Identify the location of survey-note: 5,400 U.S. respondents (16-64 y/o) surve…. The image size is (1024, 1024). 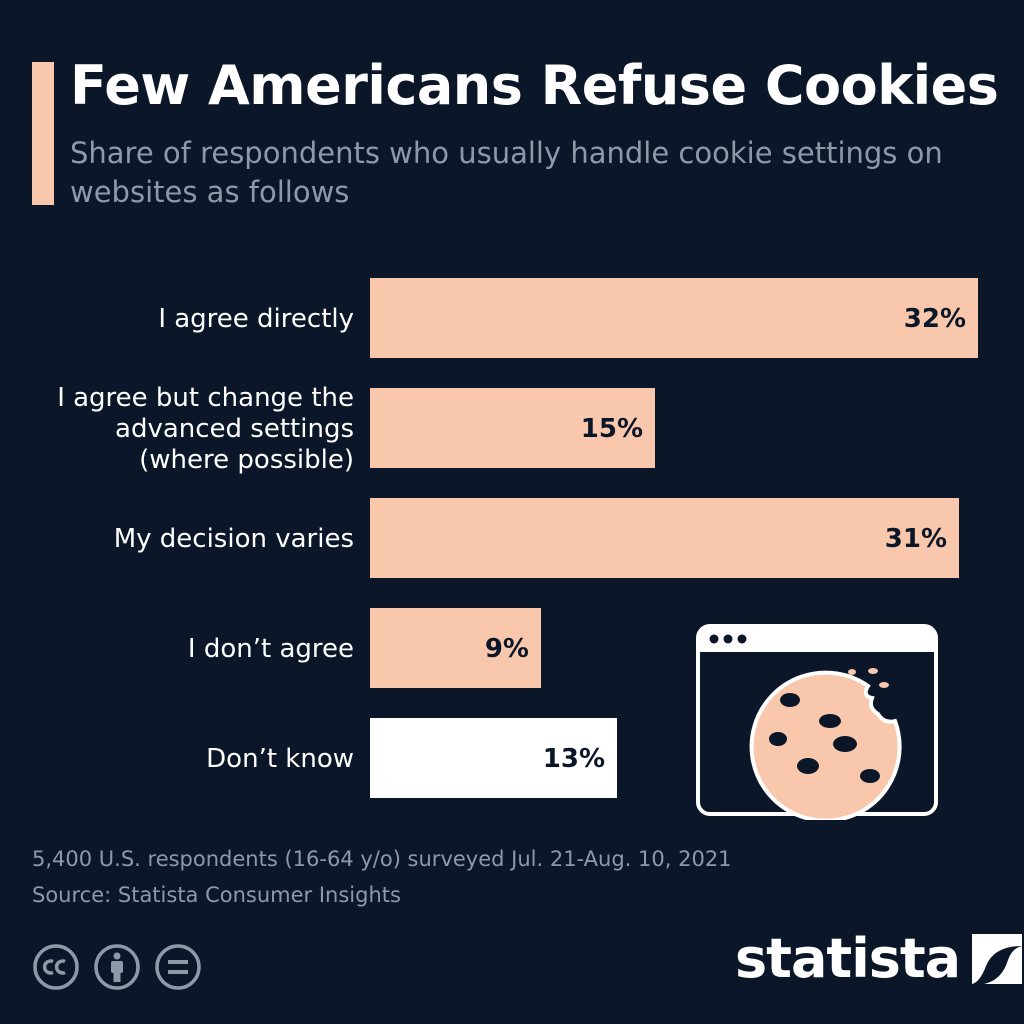
(382, 859).